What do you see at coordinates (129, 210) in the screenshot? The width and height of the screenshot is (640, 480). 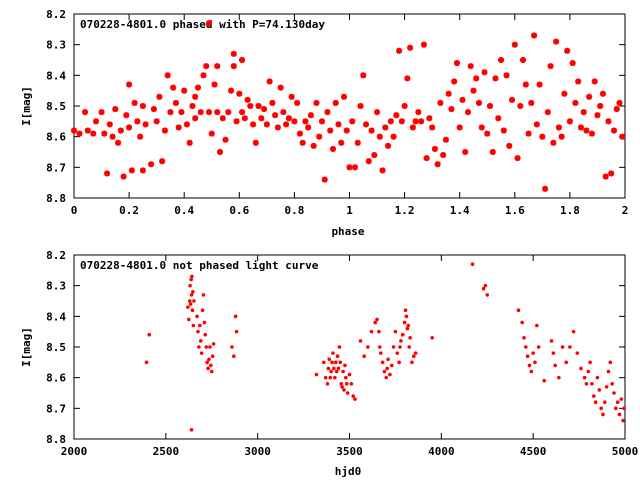 I see `x-tick-label: 0.2` at bounding box center [129, 210].